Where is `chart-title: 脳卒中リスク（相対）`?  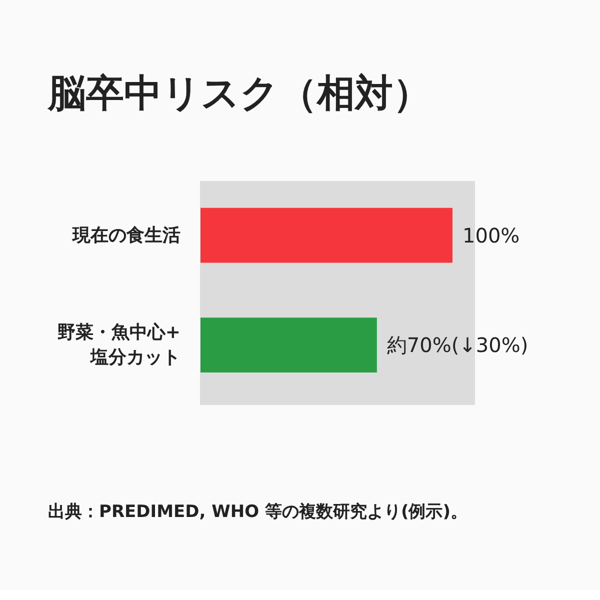
chart-title: 脳卒中リスク（相対） is located at coordinates (239, 93).